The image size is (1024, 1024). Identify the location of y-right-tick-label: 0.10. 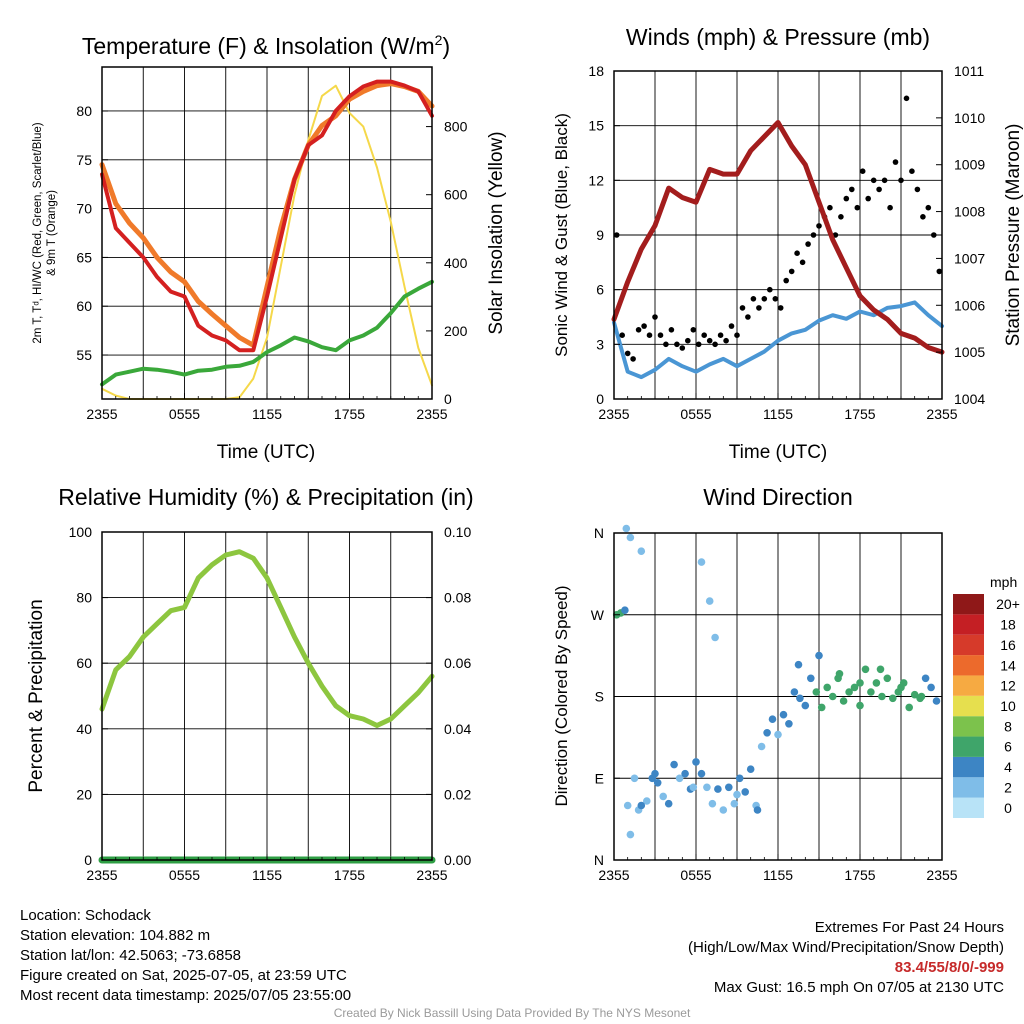
(457, 532).